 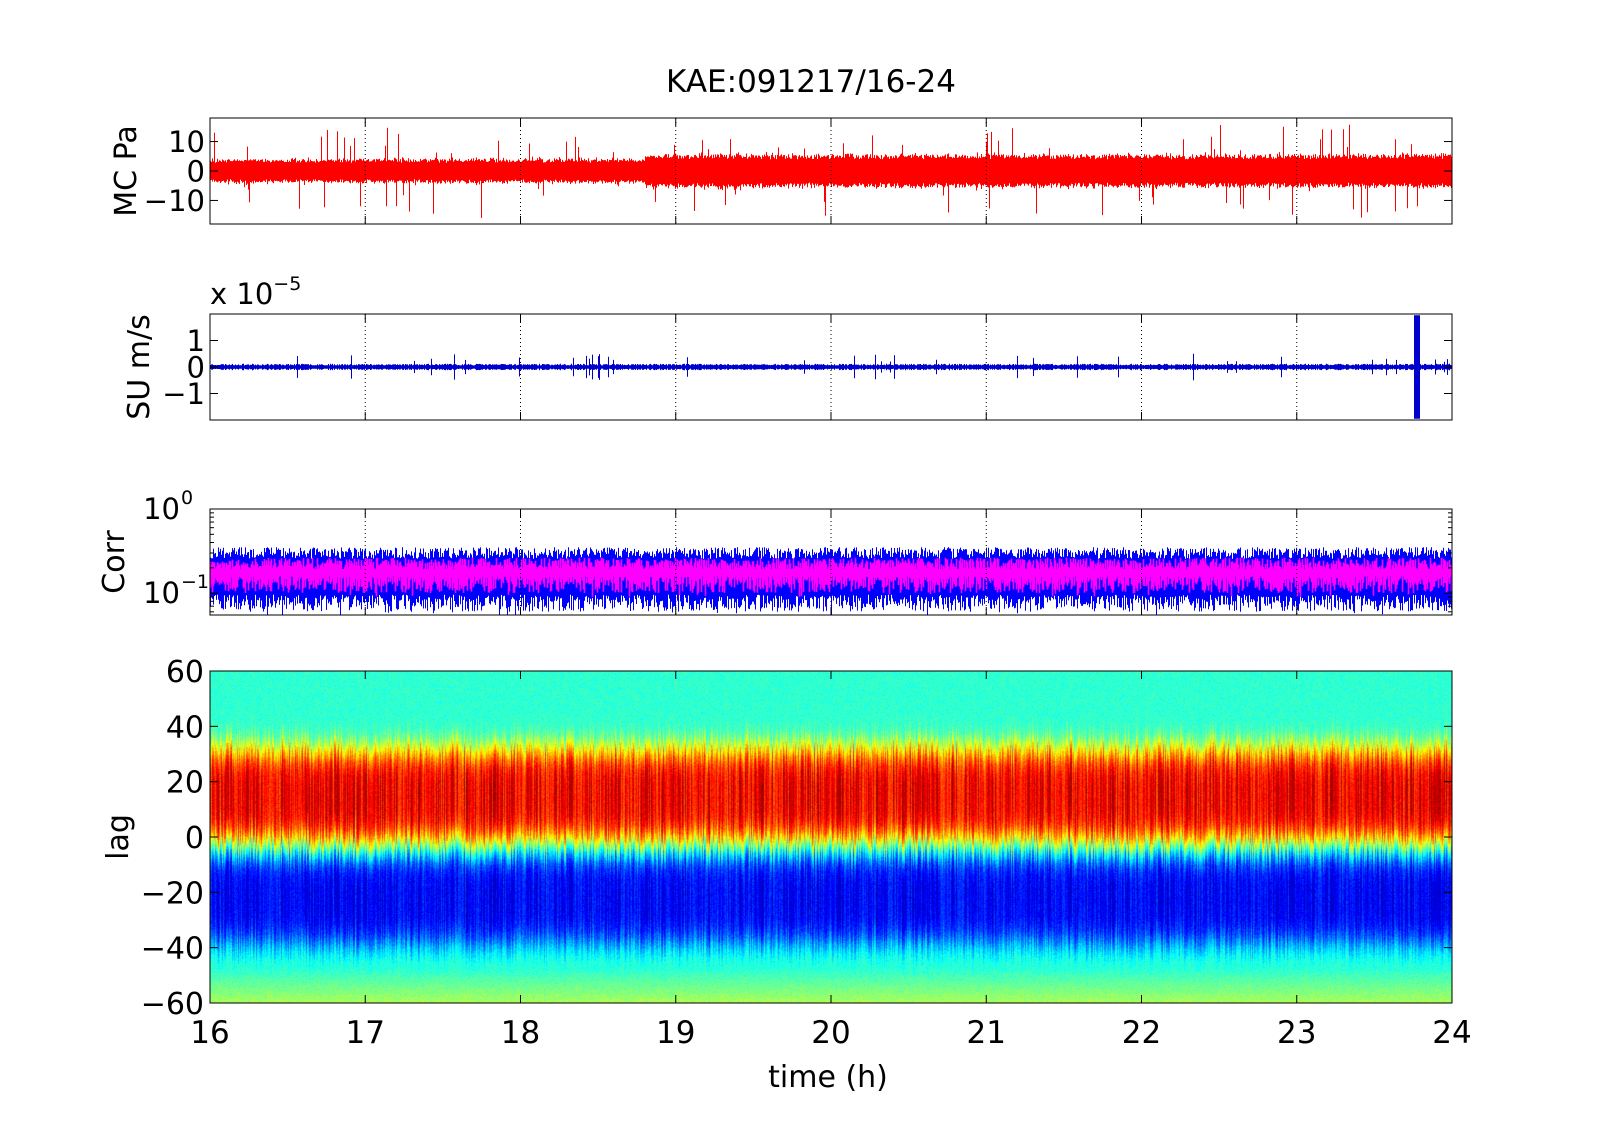 I want to click on y-tick-label: 20, so click(x=185, y=783).